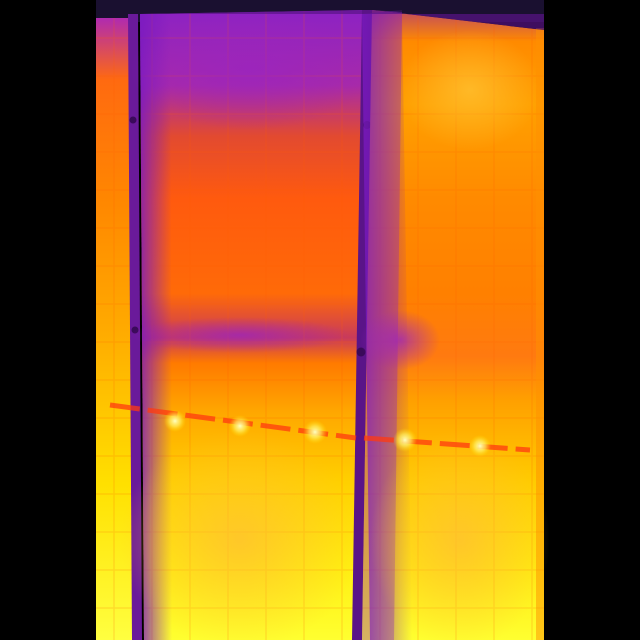  I want to click on right-panel-edge, so click(540, 334).